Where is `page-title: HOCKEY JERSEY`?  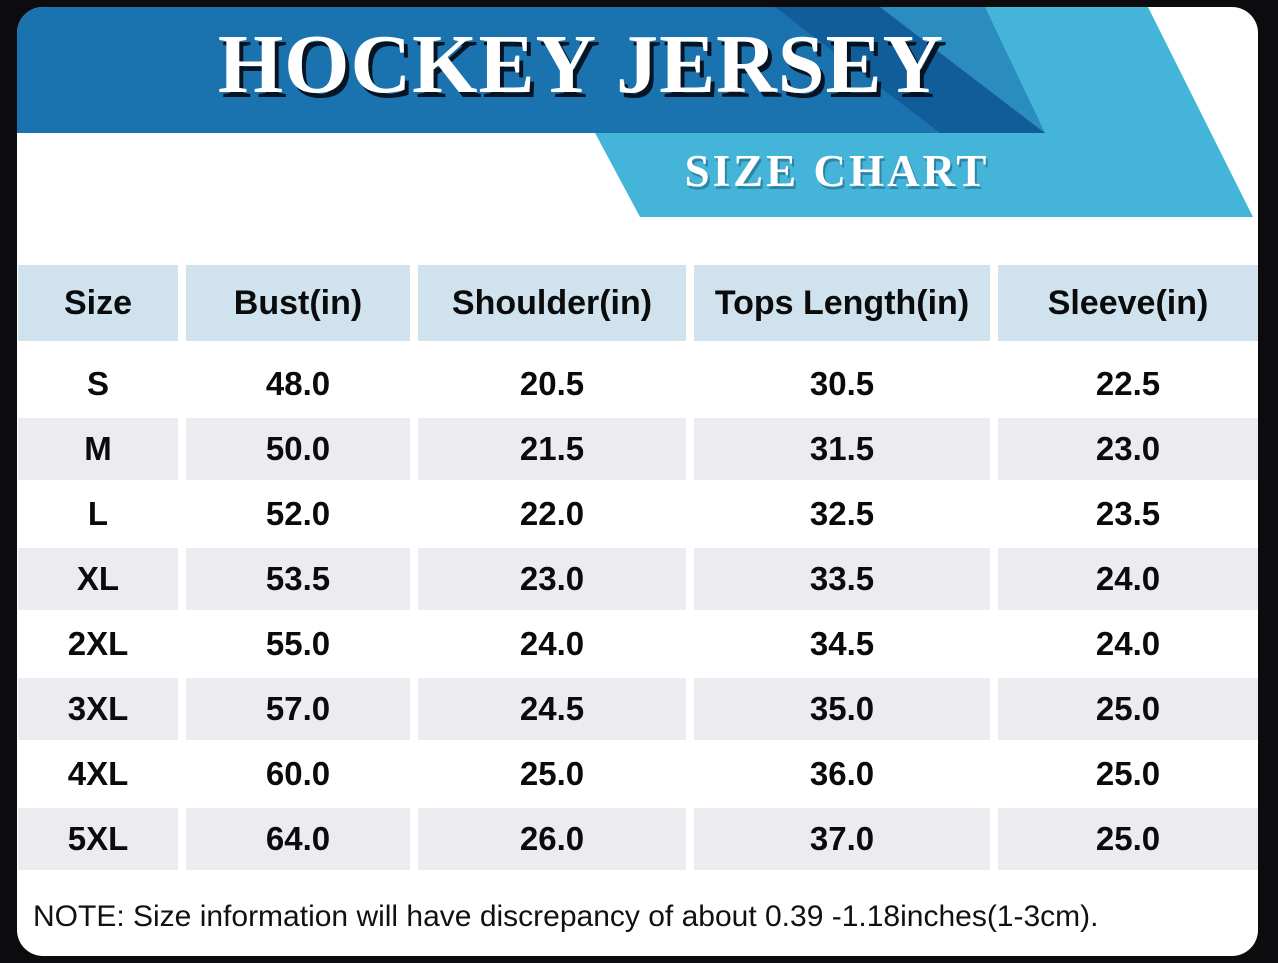 page-title: HOCKEY JERSEY is located at coordinates (581, 64).